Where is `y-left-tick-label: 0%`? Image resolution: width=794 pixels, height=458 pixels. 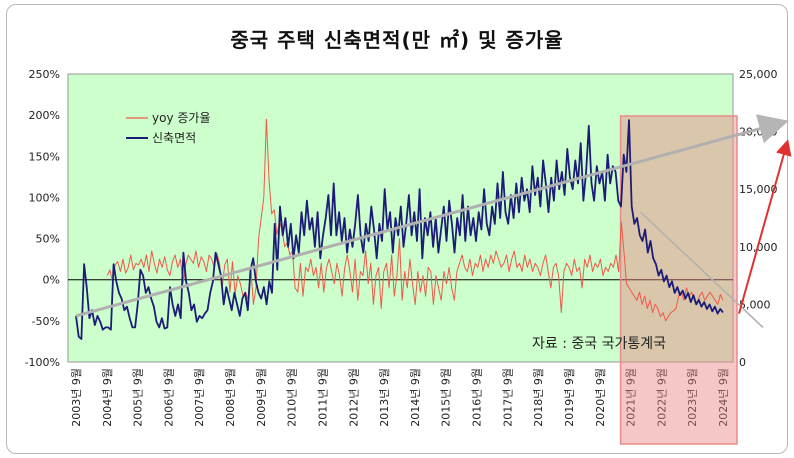
y-left-tick-label: 0% is located at coordinates (51, 280).